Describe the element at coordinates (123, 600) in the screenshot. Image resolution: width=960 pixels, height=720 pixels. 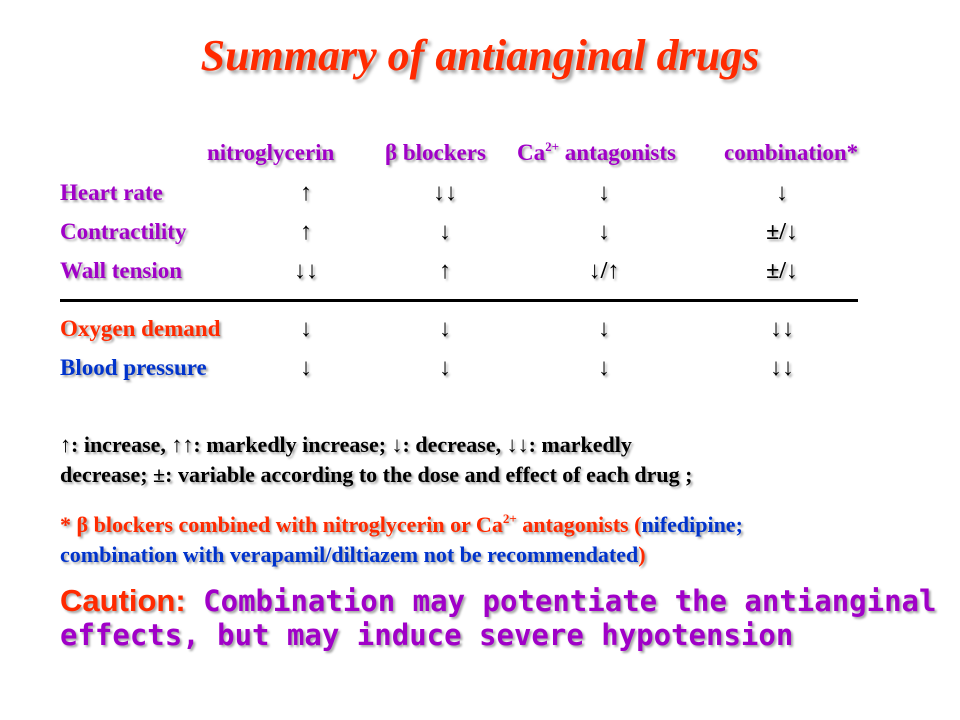
I see `caution-lead: Caution:` at that location.